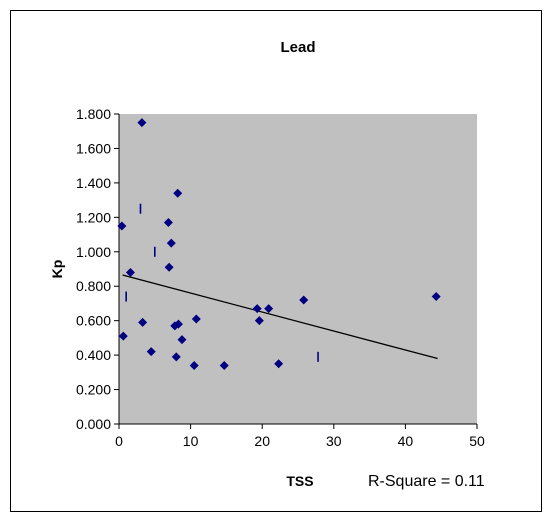  I want to click on x-axis-label: TSS, so click(299, 481).